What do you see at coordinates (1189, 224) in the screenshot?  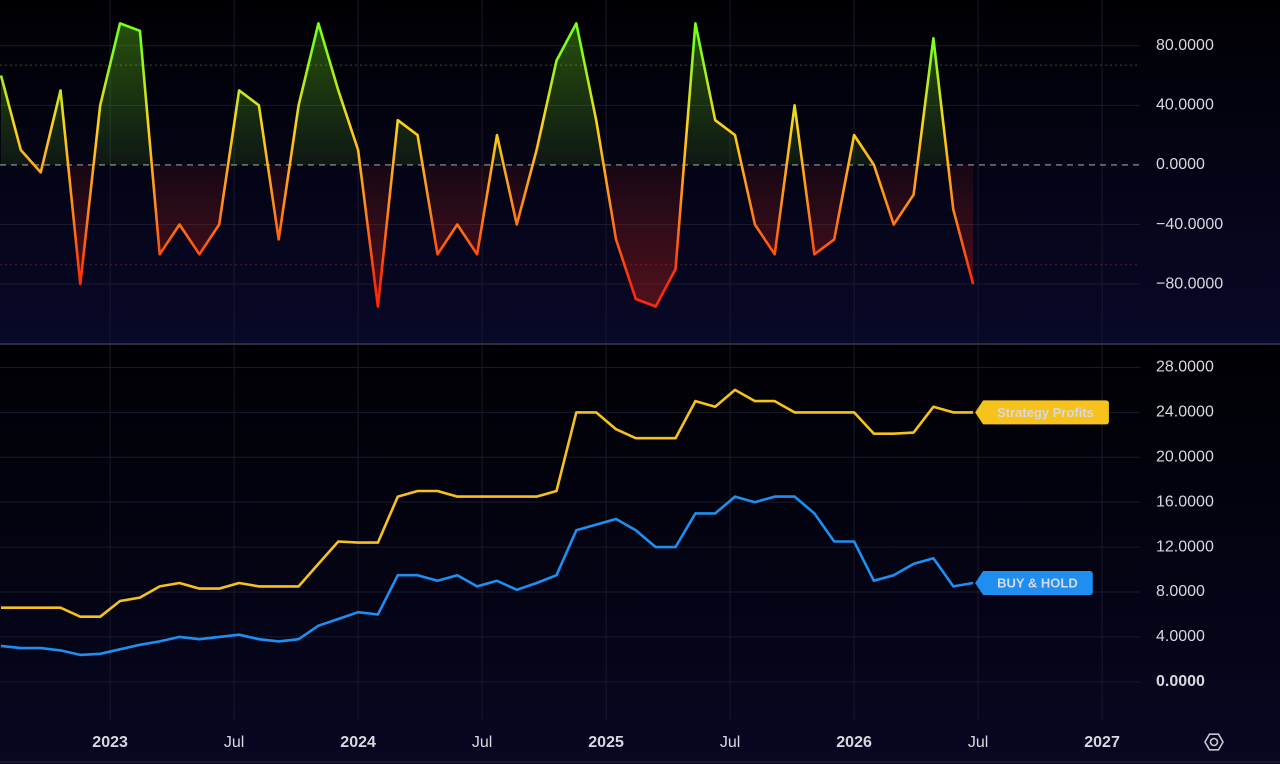 I see `y-tick-label: −40.0000` at bounding box center [1189, 224].